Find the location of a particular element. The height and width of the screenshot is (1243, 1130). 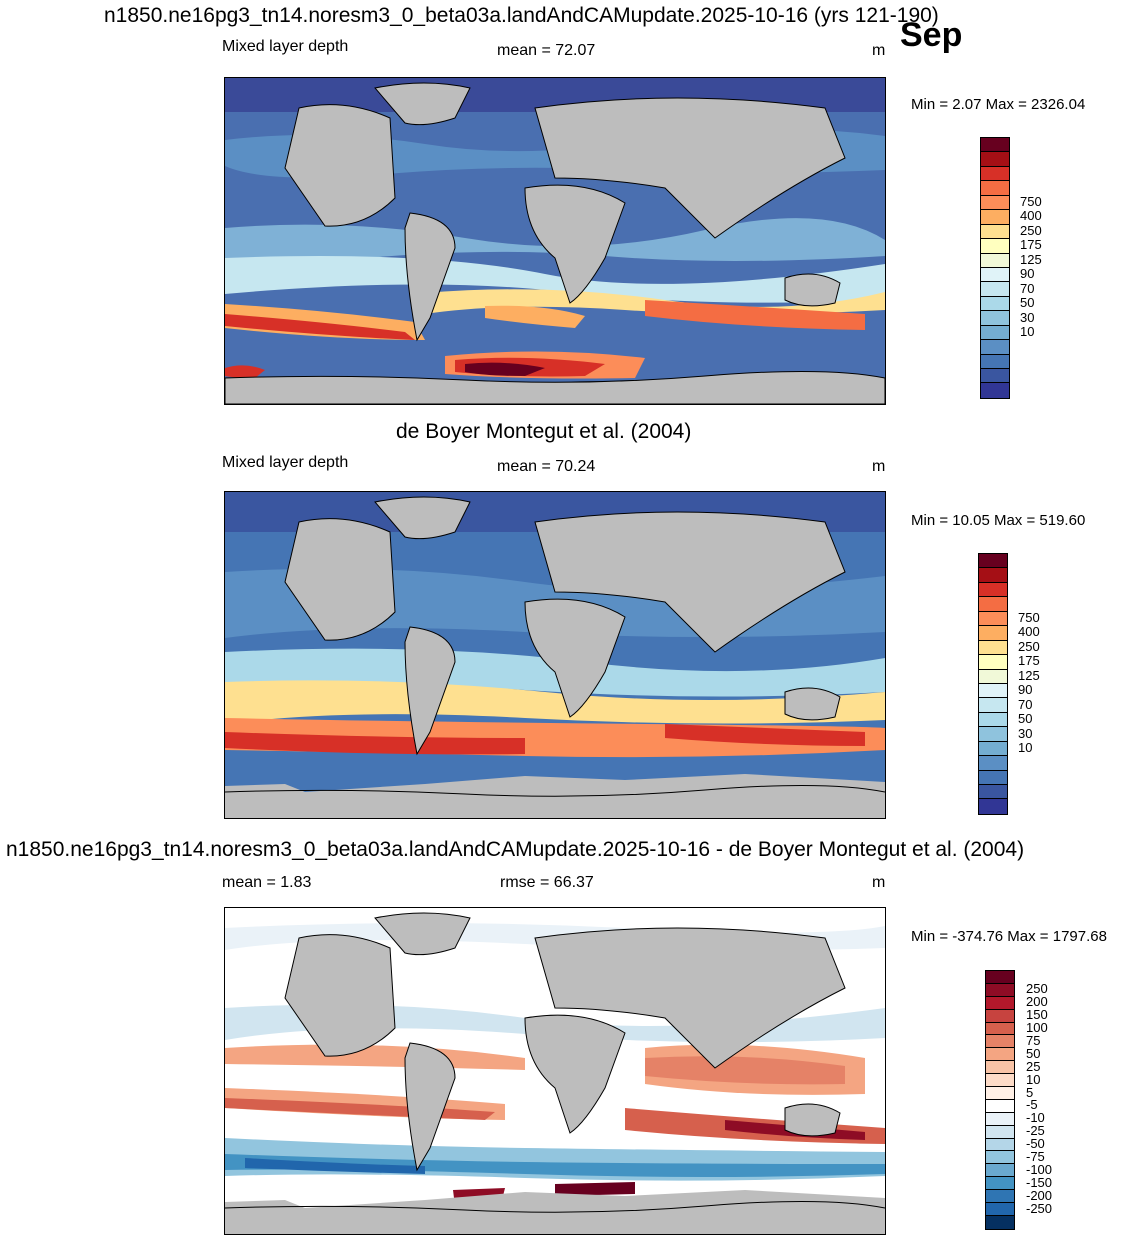

colorbar-tick-label: 25 is located at coordinates (1033, 1066).